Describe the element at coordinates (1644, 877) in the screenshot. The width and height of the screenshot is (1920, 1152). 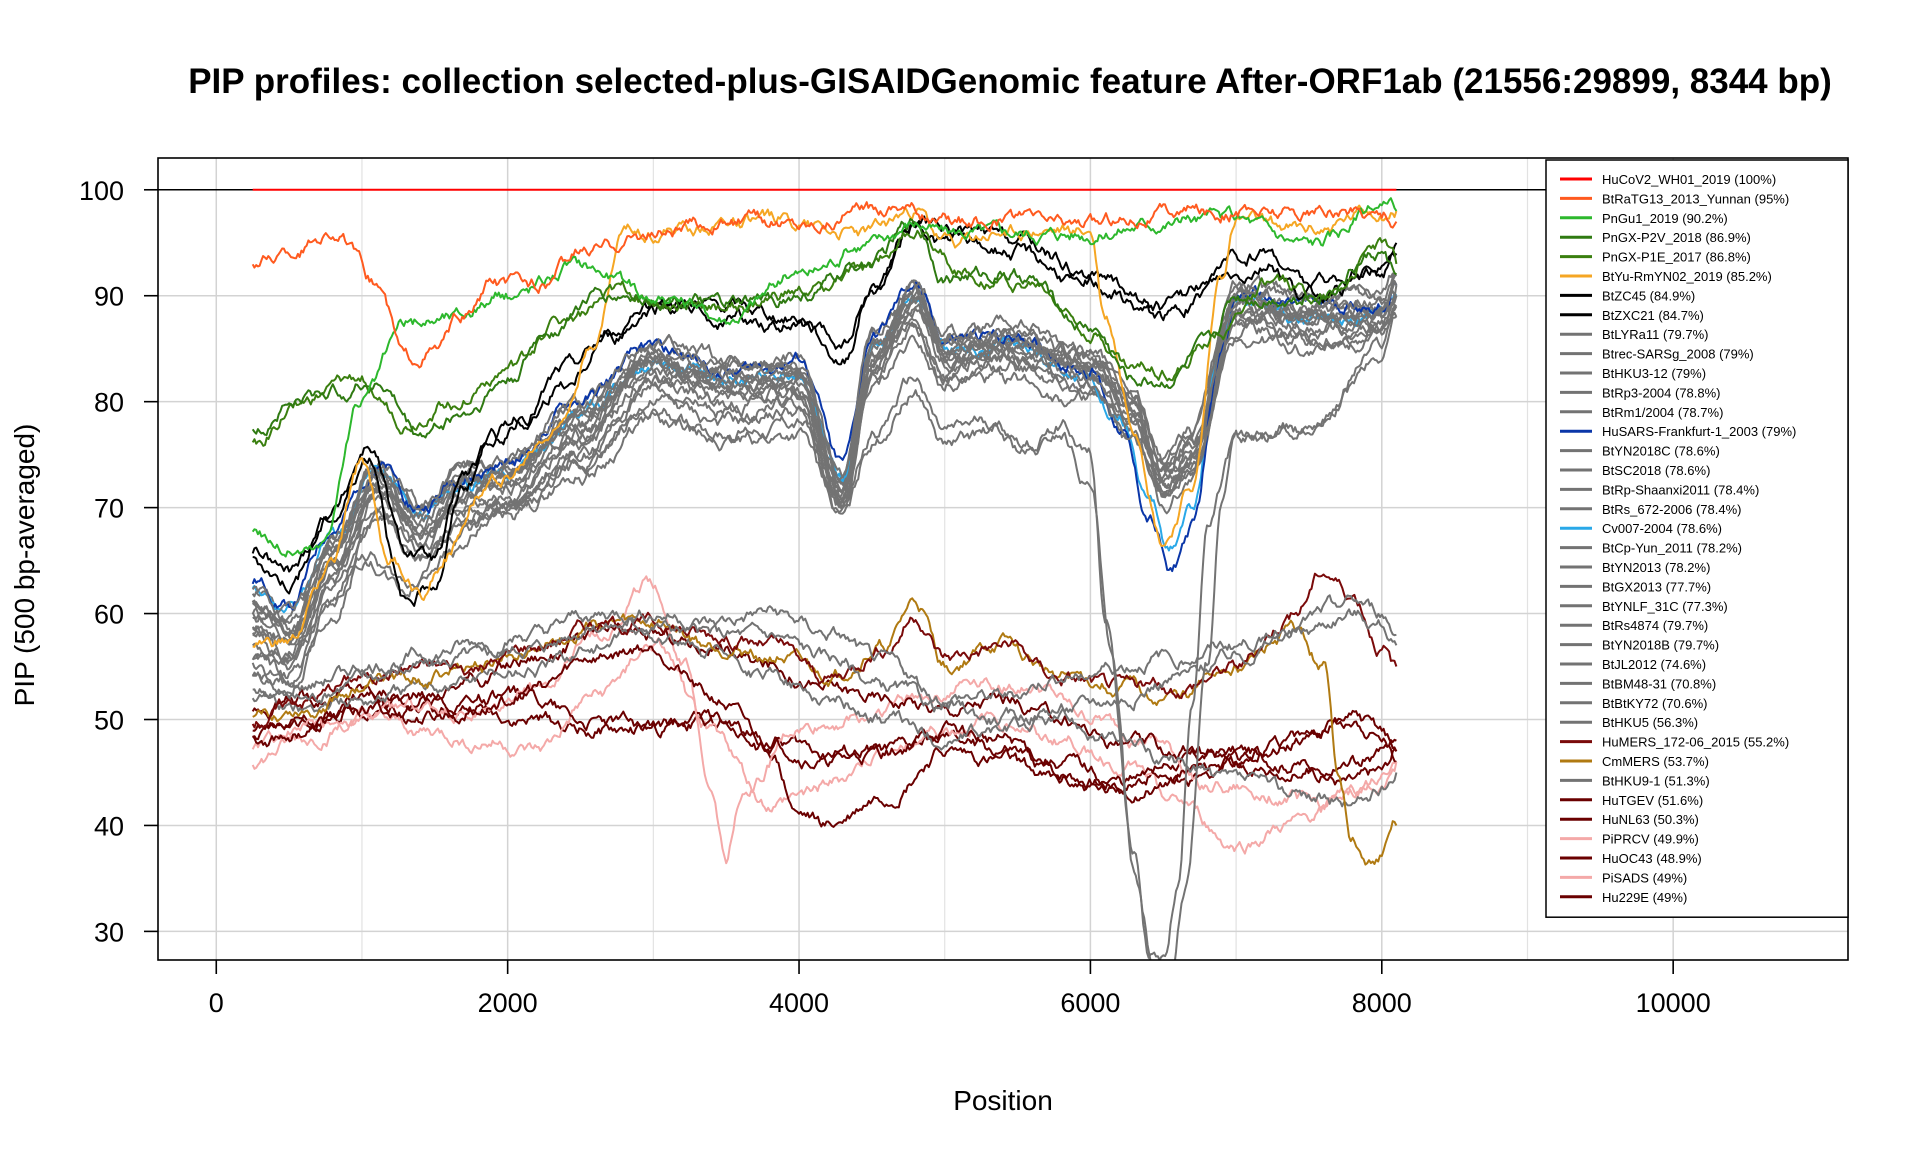
I see `legend-entry: PiSADS (49%)` at that location.